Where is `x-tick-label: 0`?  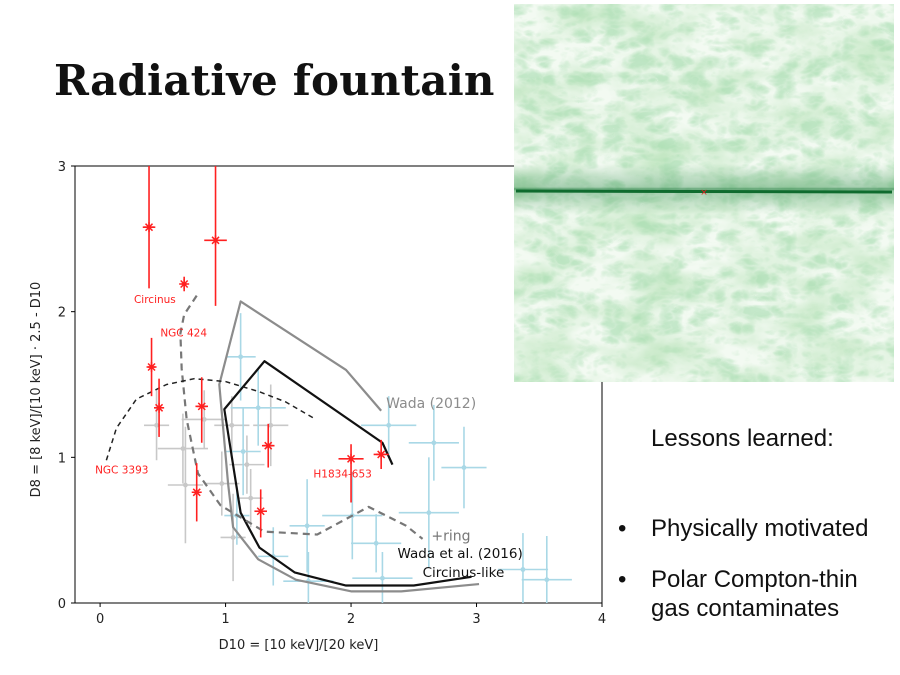 x-tick-label: 0 is located at coordinates (100, 619).